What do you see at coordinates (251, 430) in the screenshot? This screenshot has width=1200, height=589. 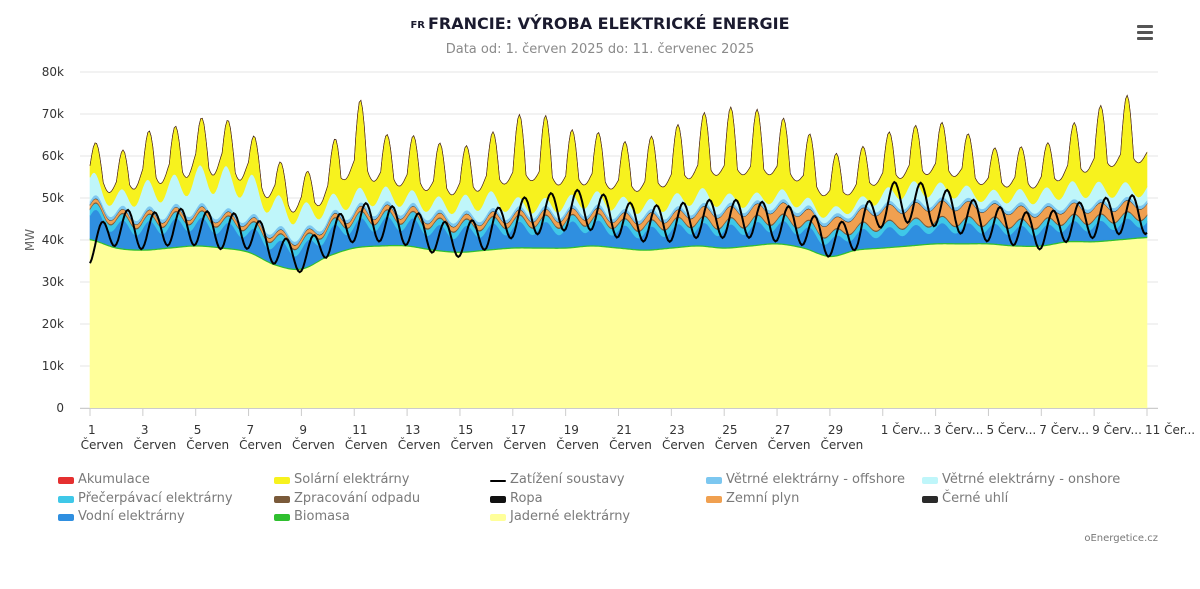 I see `x-tick-label: 7` at bounding box center [251, 430].